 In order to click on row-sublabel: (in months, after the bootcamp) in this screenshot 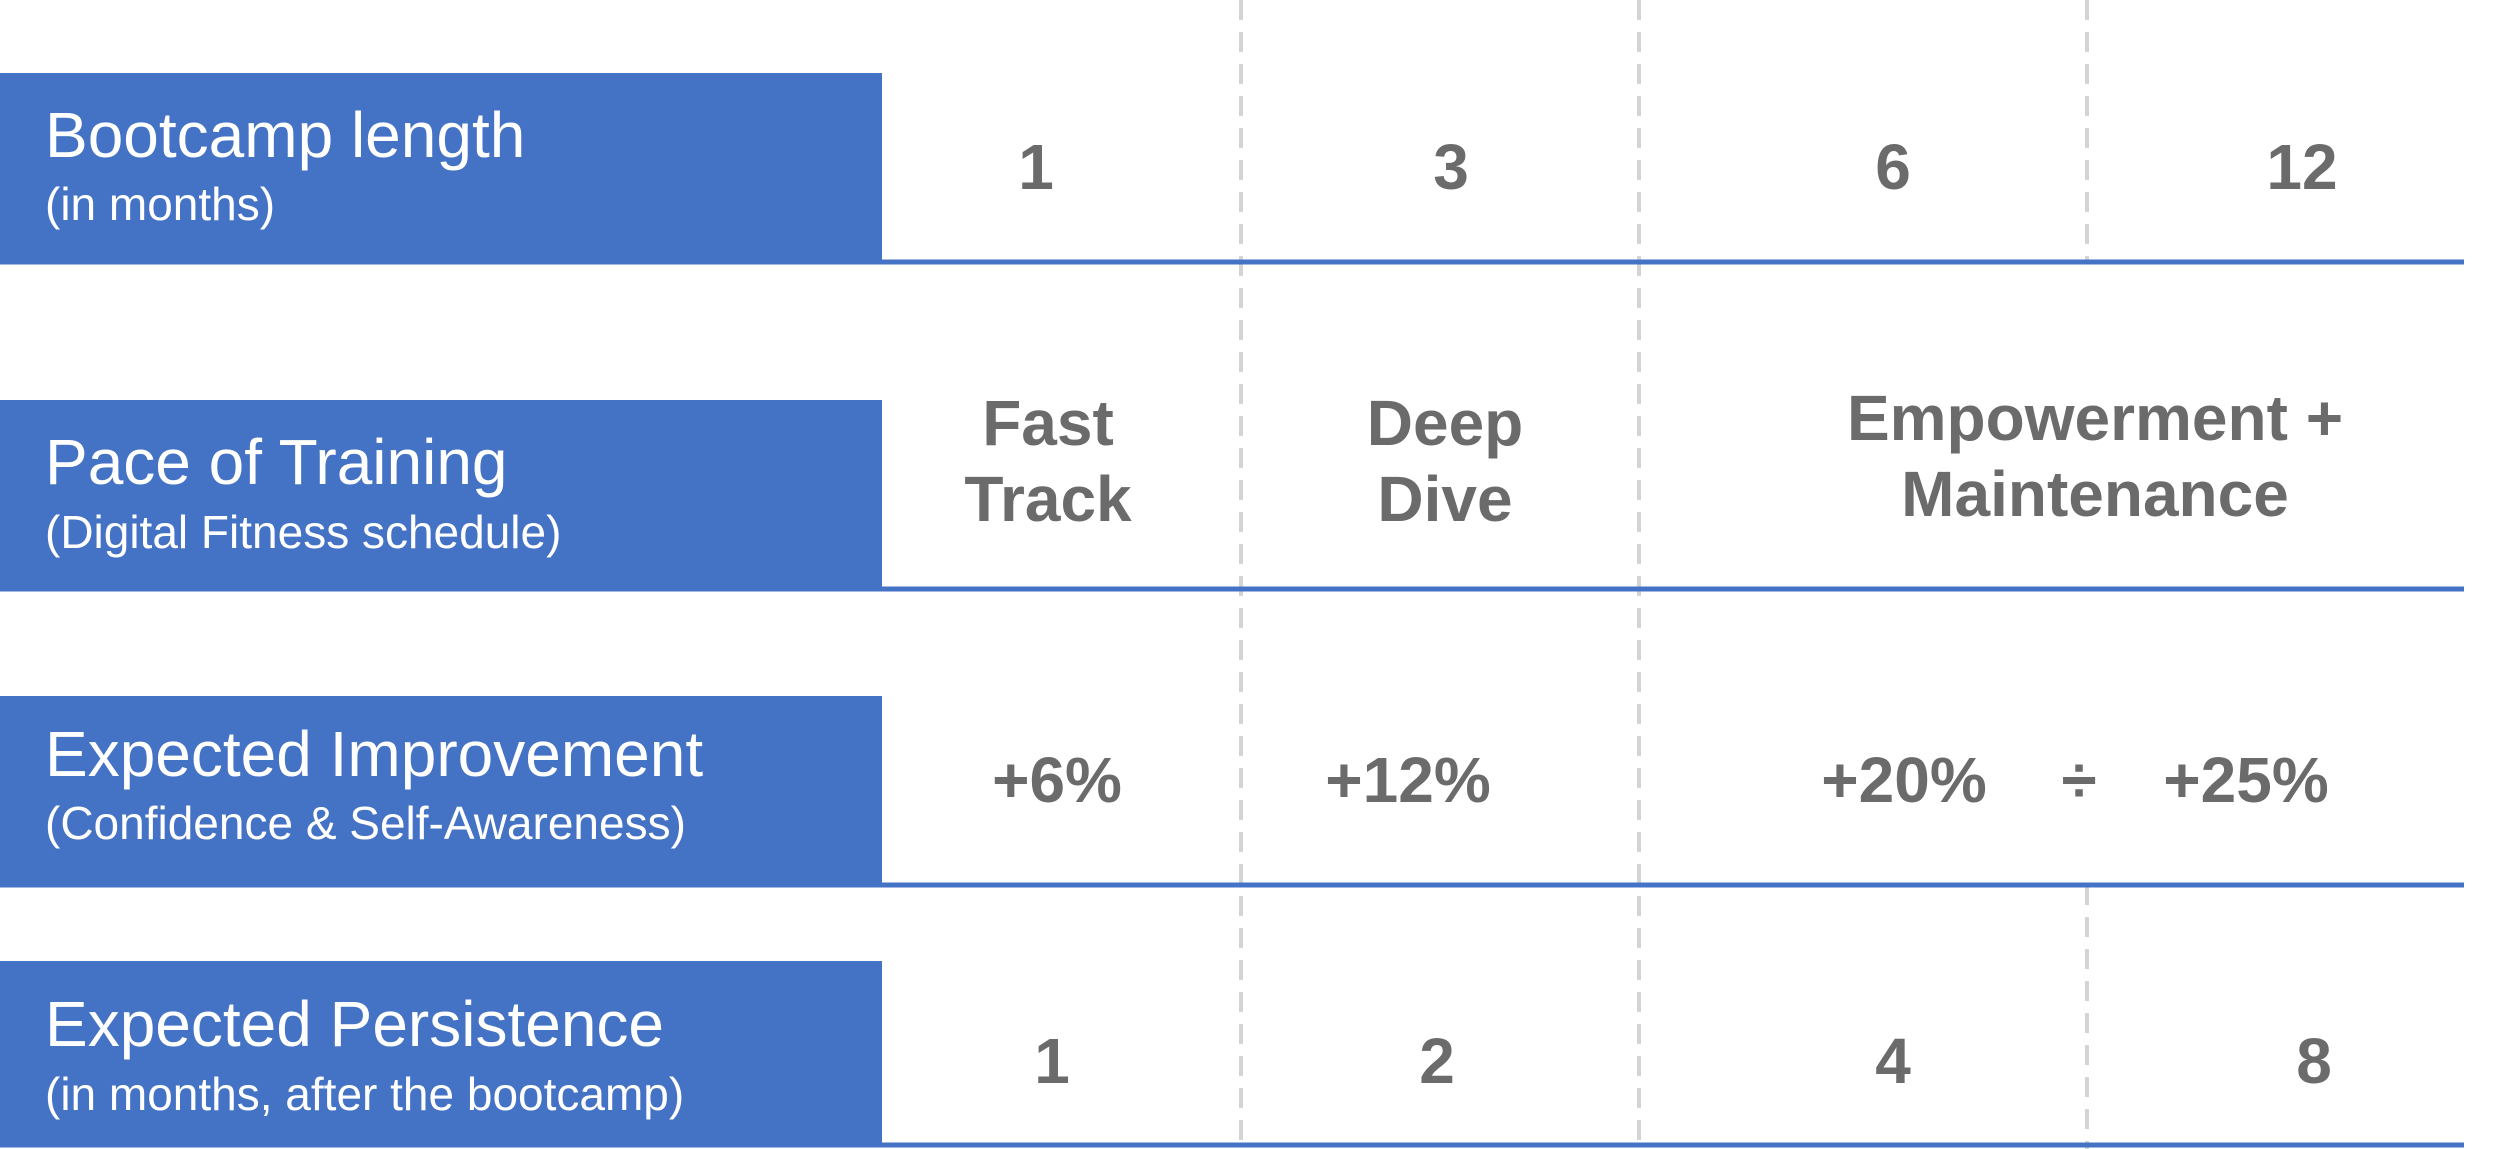, I will do `click(364, 1094)`.